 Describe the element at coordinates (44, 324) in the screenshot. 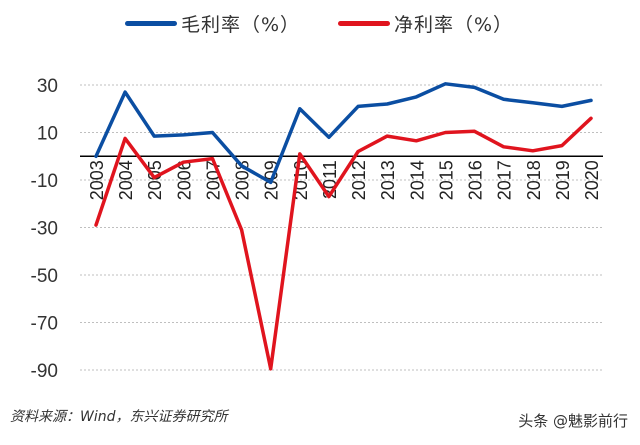

I see `y-tick-label: -70` at that location.